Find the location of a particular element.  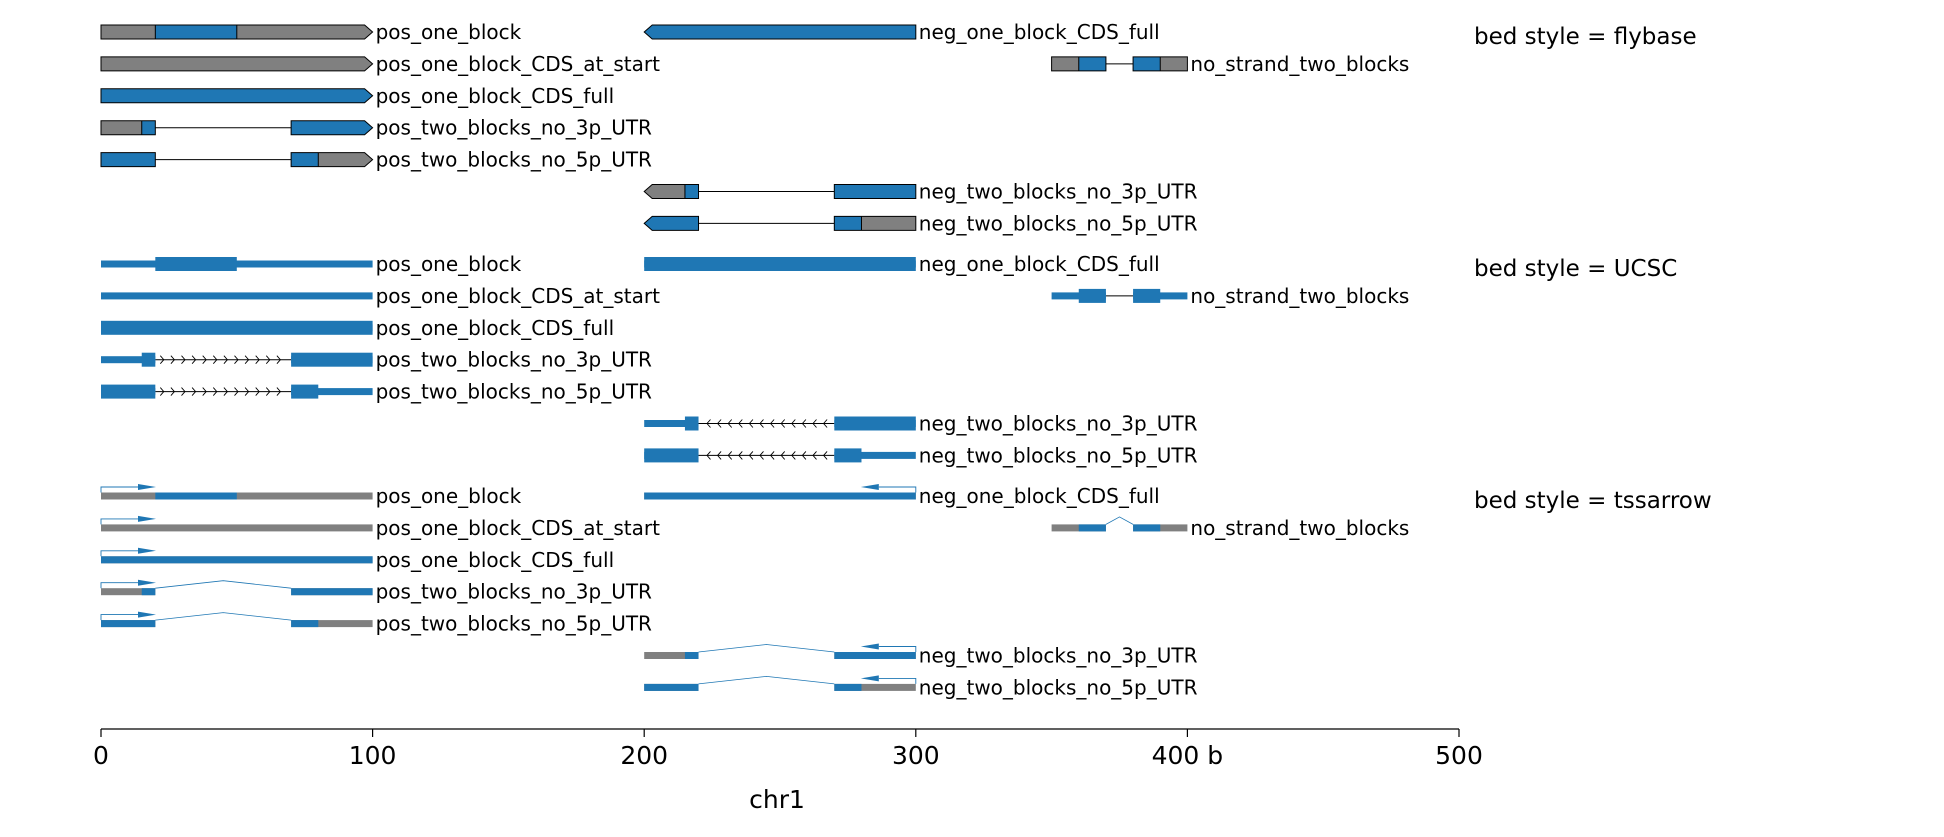

gene-label: pos_two_blocks_no_5p_UTR is located at coordinates (514, 624).